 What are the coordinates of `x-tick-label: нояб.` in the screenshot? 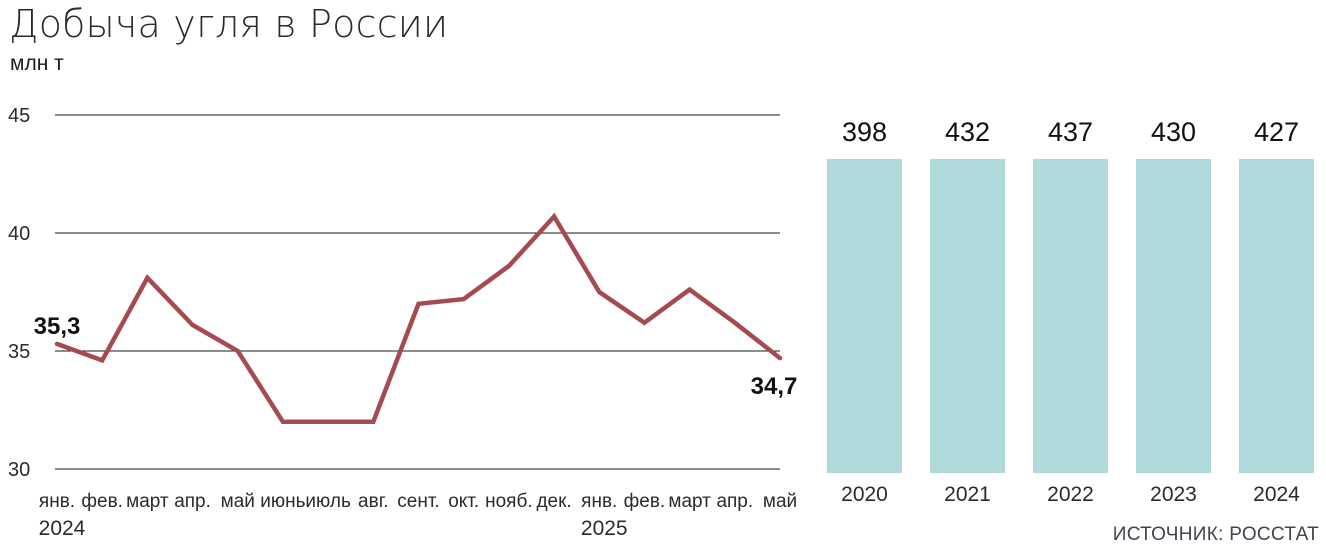 It's located at (509, 501).